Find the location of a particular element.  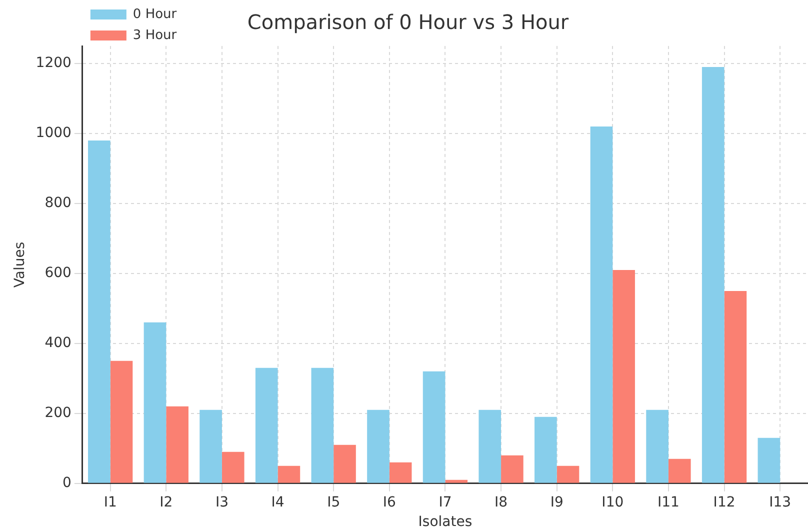

x-tick-label: I10 is located at coordinates (613, 502).